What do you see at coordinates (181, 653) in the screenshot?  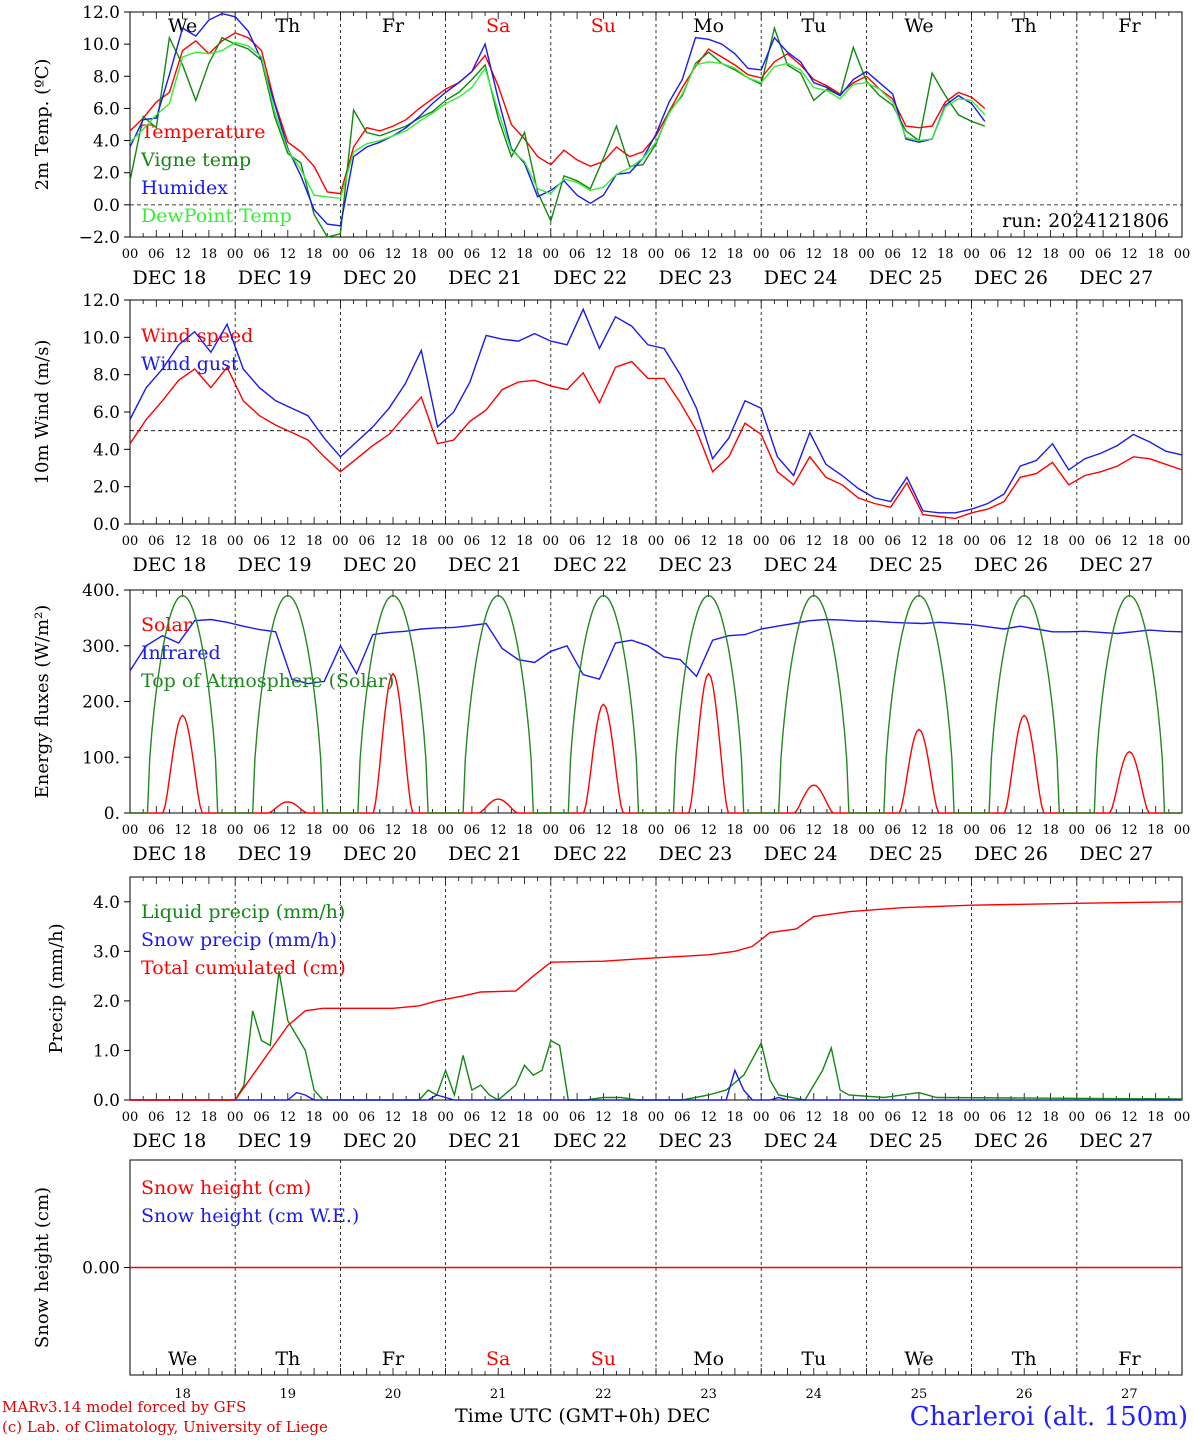 I see `legend-entry: Infrared` at bounding box center [181, 653].